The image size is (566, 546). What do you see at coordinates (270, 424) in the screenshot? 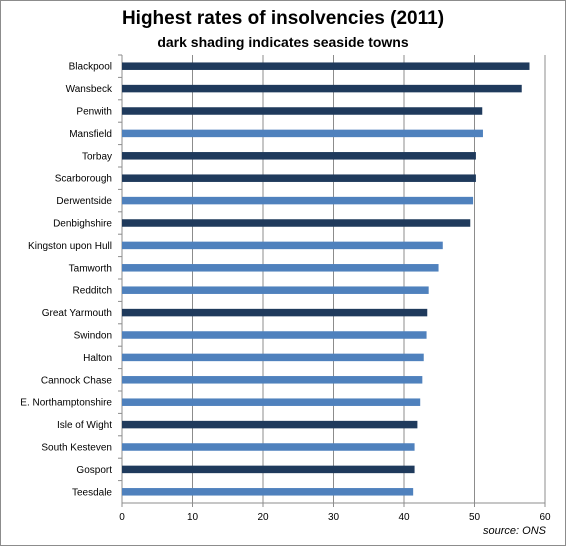
I see `bar-isle-of-wight` at bounding box center [270, 424].